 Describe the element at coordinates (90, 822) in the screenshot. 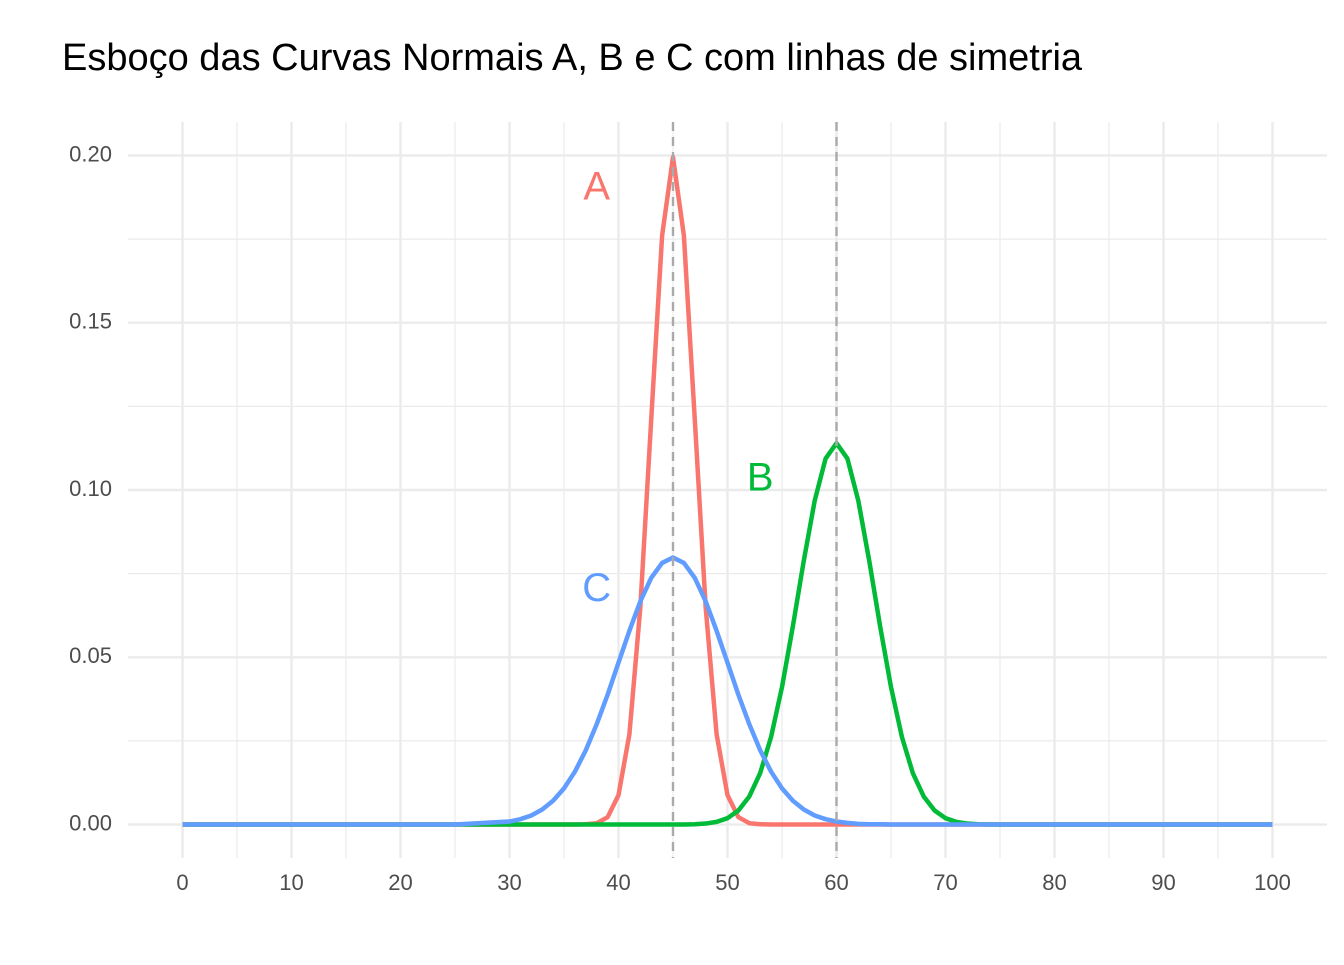

I see `y-tick-label: 0.00` at that location.